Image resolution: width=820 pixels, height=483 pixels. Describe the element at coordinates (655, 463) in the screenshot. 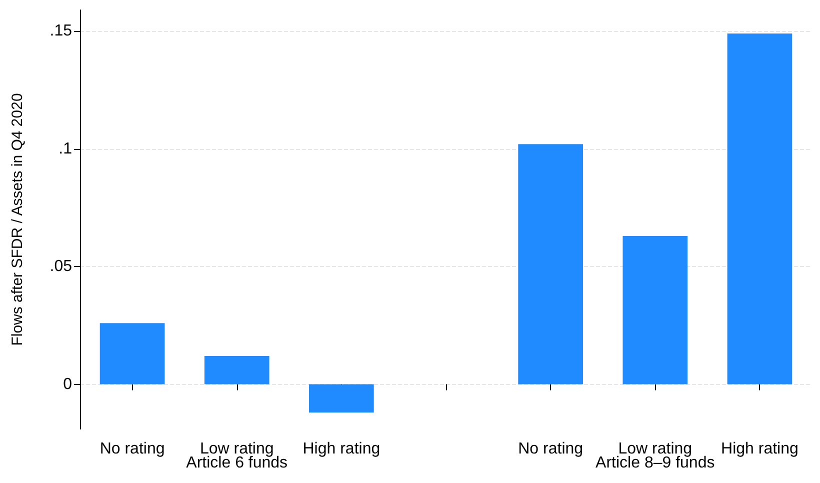

I see `text: Article 8–9 funds` at that location.